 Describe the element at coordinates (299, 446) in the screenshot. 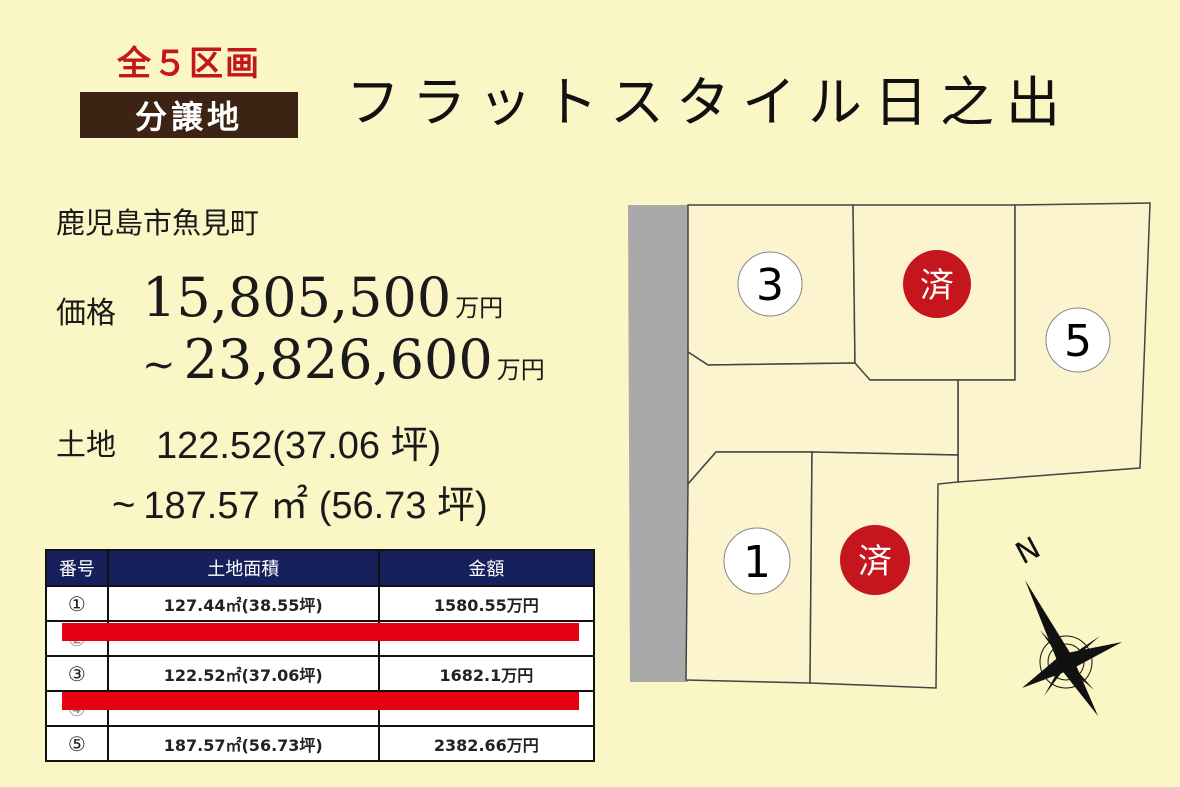

I see `land-min: 122.52(37.06 坪)` at that location.